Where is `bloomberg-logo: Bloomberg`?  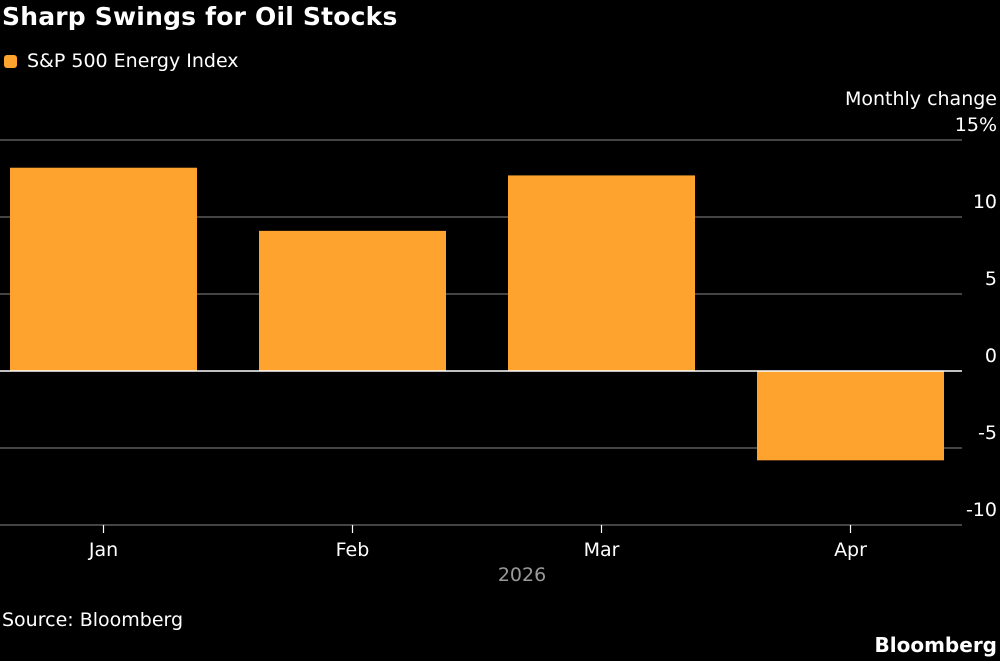
bloomberg-logo: Bloomberg is located at coordinates (935, 645).